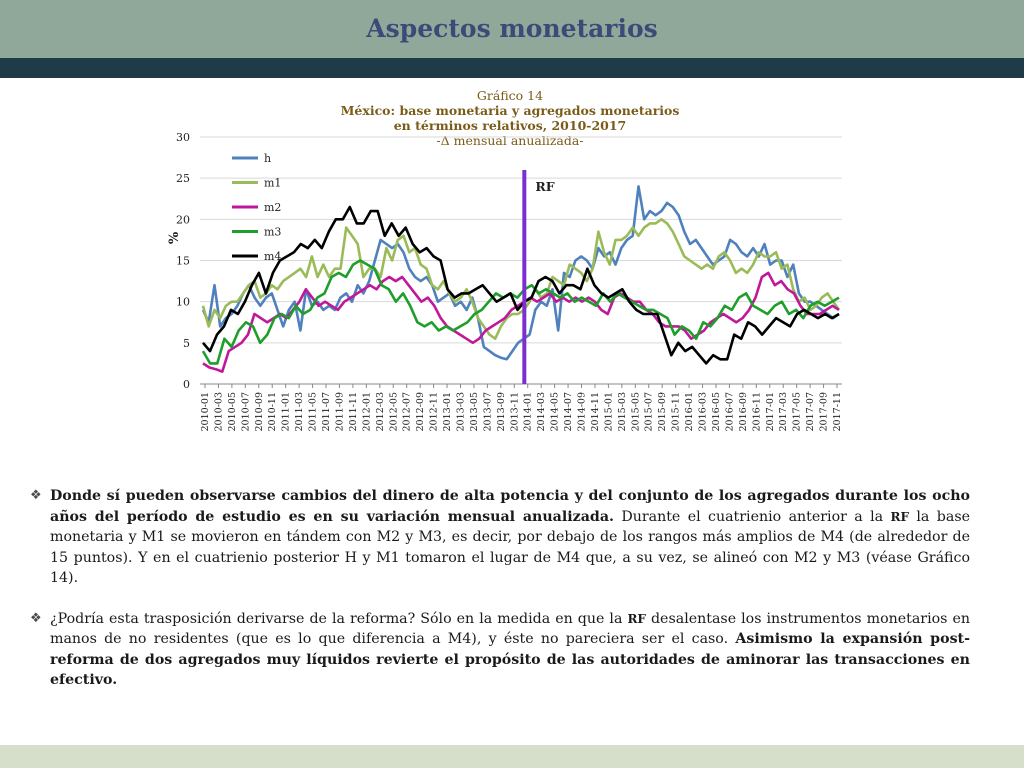  I want to click on x-tick-label: 2010-01, so click(205, 411).